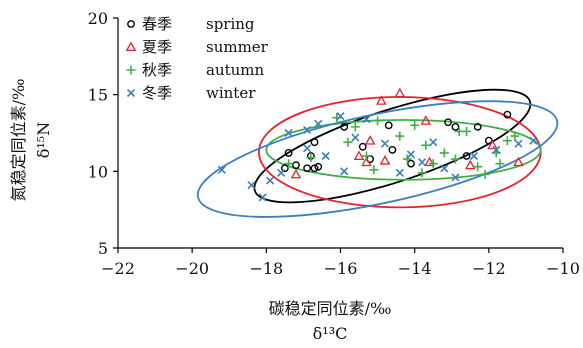 The image size is (583, 348). What do you see at coordinates (98, 95) in the screenshot?
I see `y-tick-label: 15` at bounding box center [98, 95].